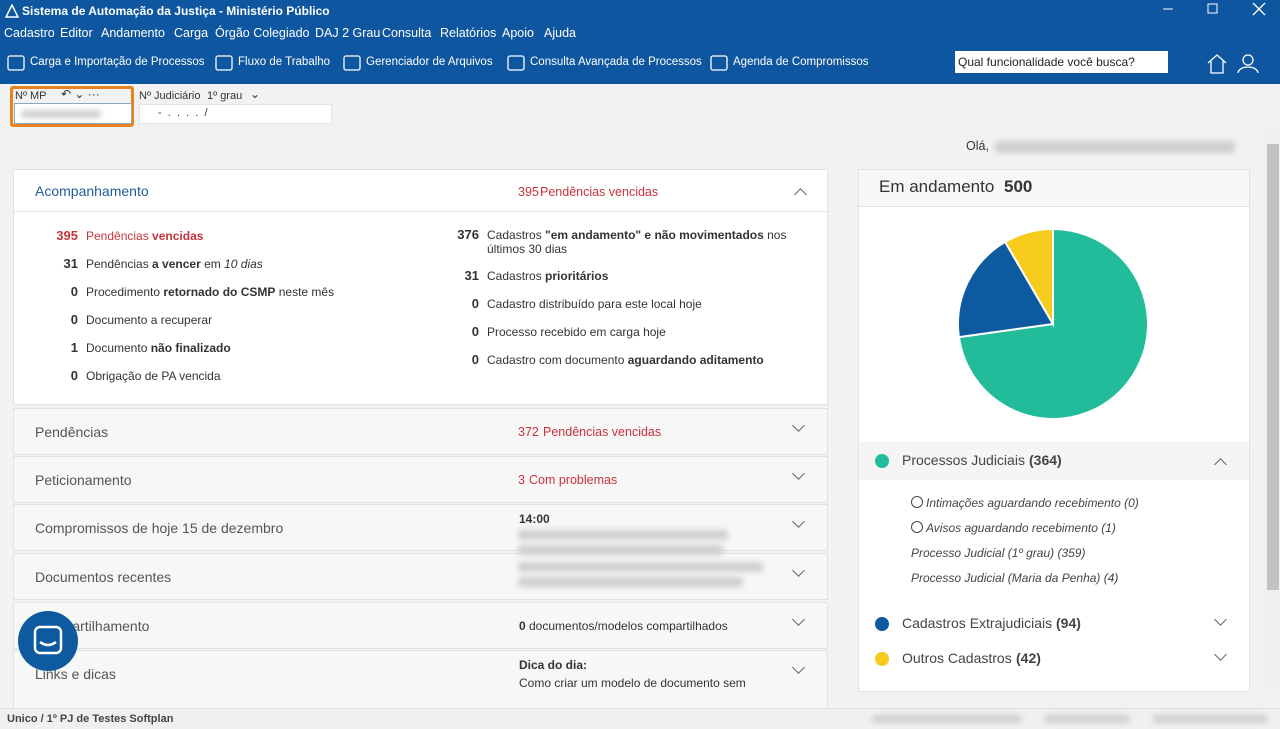  I want to click on focus-highlight, so click(72, 106).